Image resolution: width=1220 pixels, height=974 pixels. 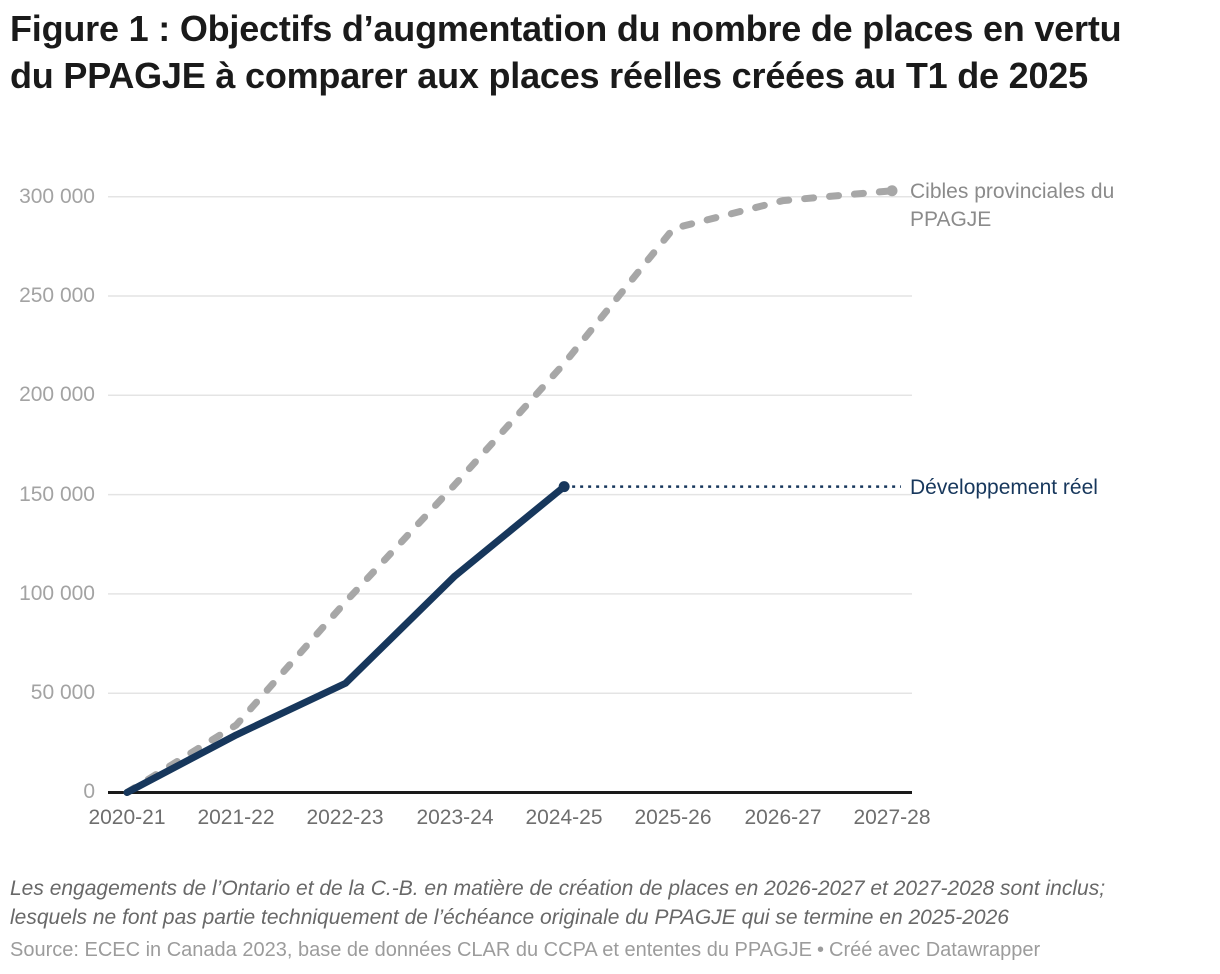 What do you see at coordinates (62, 692) in the screenshot?
I see `y-axis-tick-label: 50 000` at bounding box center [62, 692].